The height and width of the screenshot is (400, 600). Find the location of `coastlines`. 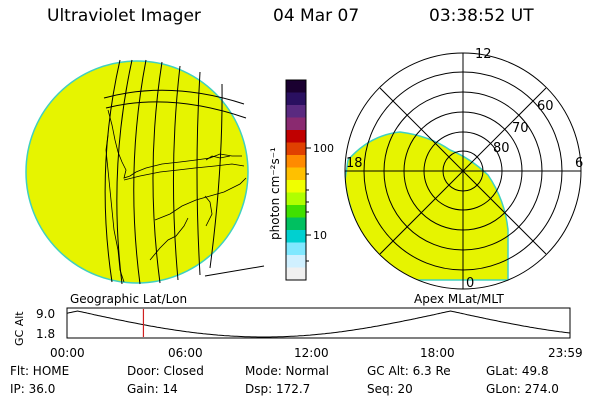

coastlines is located at coordinates (176, 196).